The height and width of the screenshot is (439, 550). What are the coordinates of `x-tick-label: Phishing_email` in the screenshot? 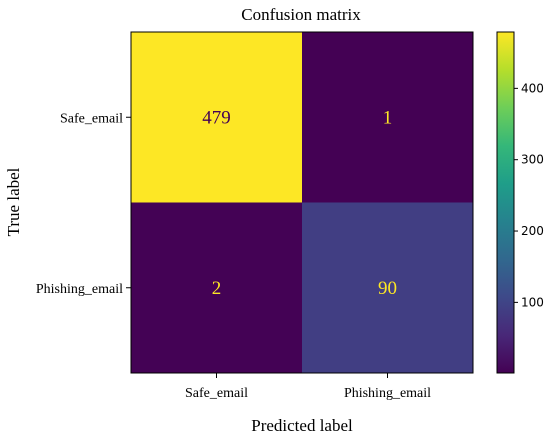 It's located at (387, 393).